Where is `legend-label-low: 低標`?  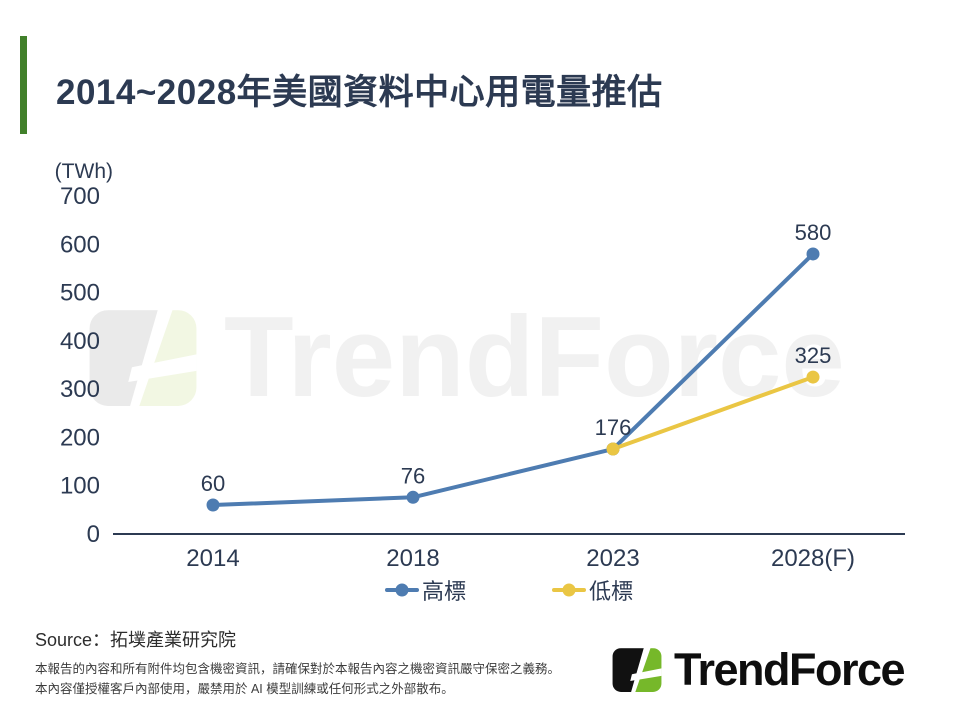
legend-label-low: 低標 is located at coordinates (611, 591).